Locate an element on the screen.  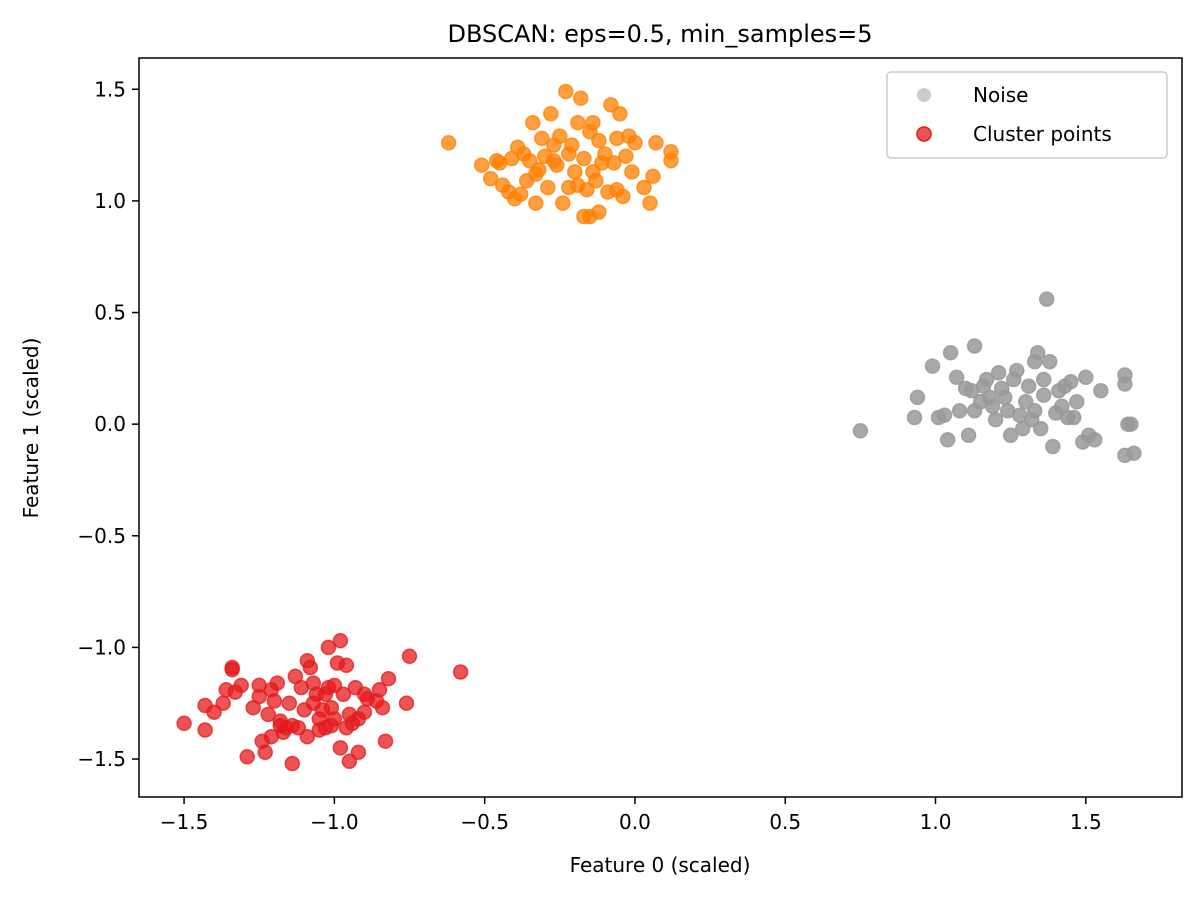
legend-label-cluster-points: Cluster points is located at coordinates (1042, 134).